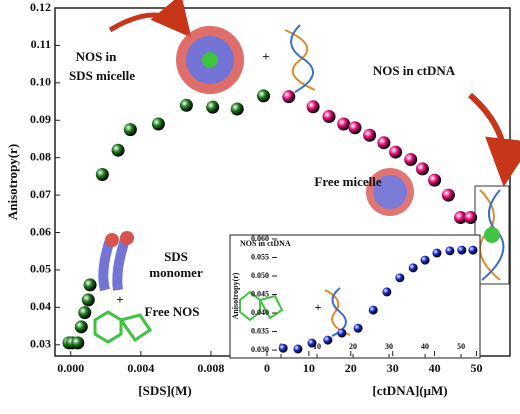 The height and width of the screenshot is (414, 520). Describe the element at coordinates (40, 269) in the screenshot. I see `y-tick-label: 0.05` at that location.